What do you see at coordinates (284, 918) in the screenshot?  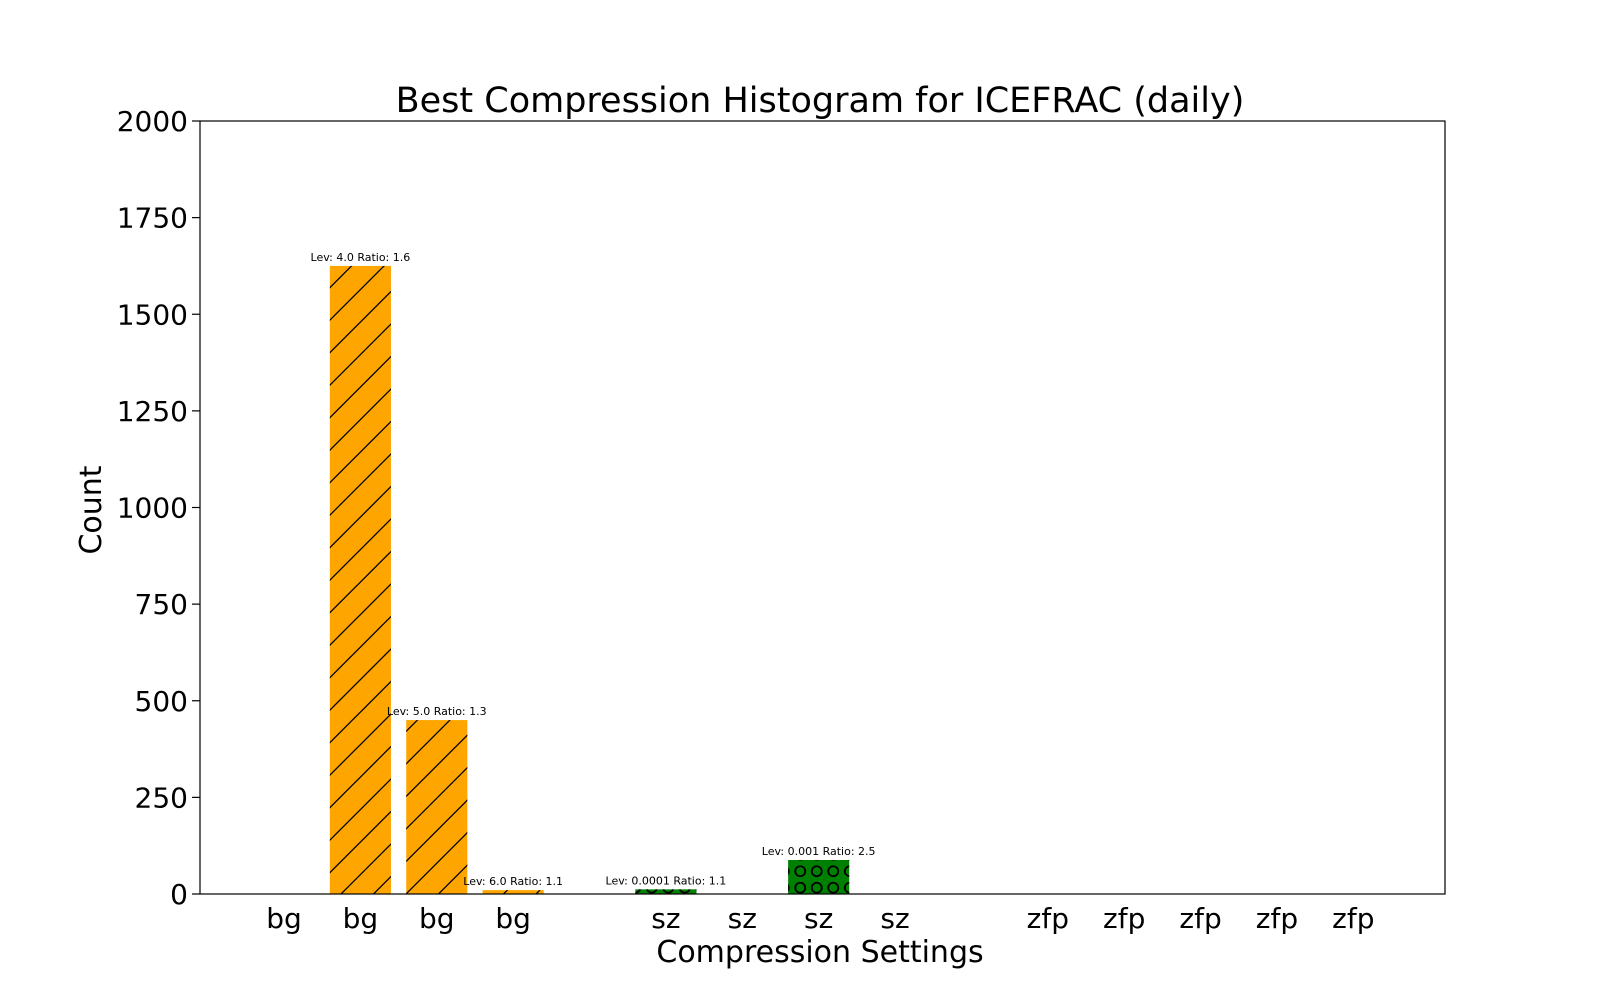 I see `x-tick-label-0: bg` at bounding box center [284, 918].